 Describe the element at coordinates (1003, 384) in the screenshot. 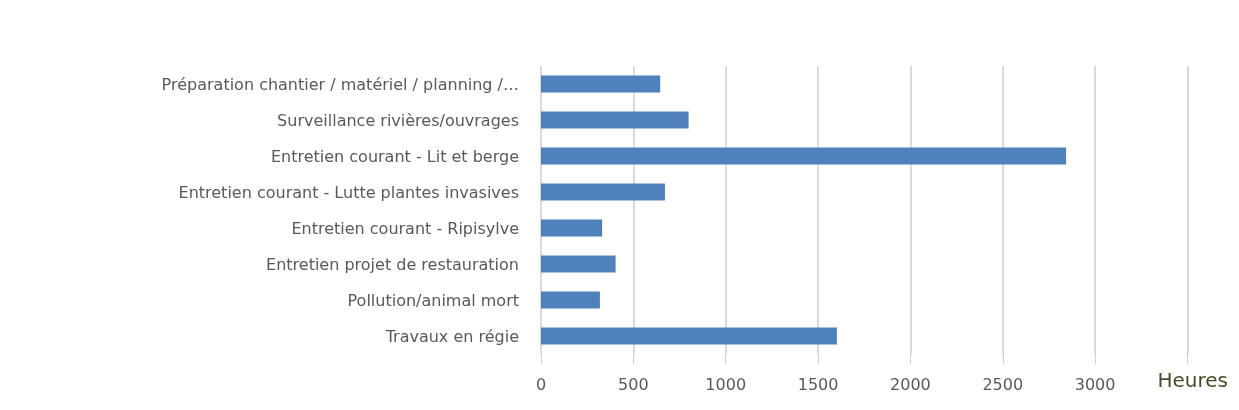

I see `x-tick-label: 2500` at that location.